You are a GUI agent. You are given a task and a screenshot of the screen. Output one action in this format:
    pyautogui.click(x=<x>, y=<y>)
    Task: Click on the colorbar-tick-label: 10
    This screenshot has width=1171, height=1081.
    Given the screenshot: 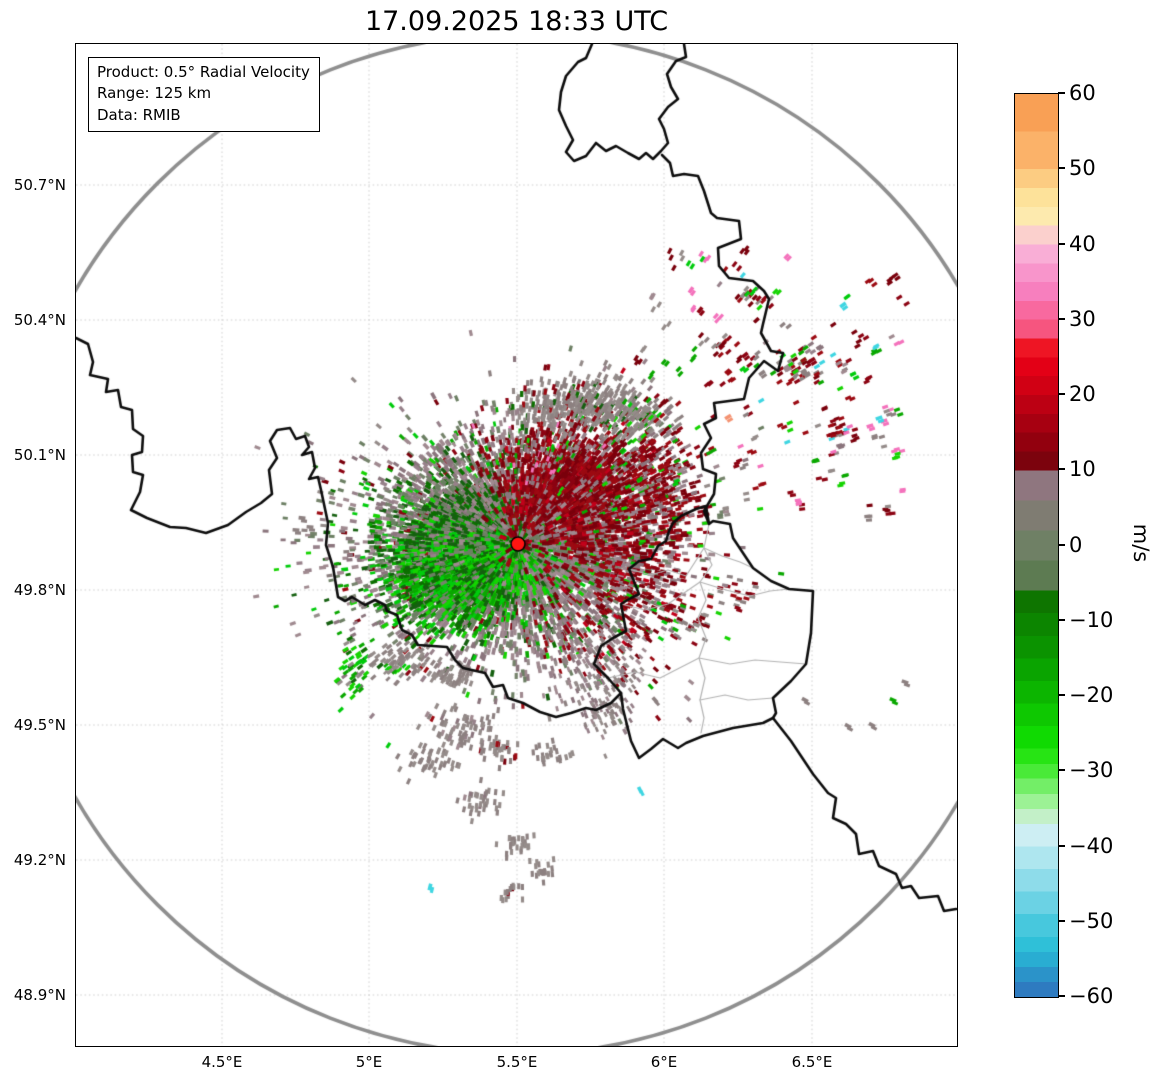 What is the action you would take?
    pyautogui.click(x=1082, y=469)
    